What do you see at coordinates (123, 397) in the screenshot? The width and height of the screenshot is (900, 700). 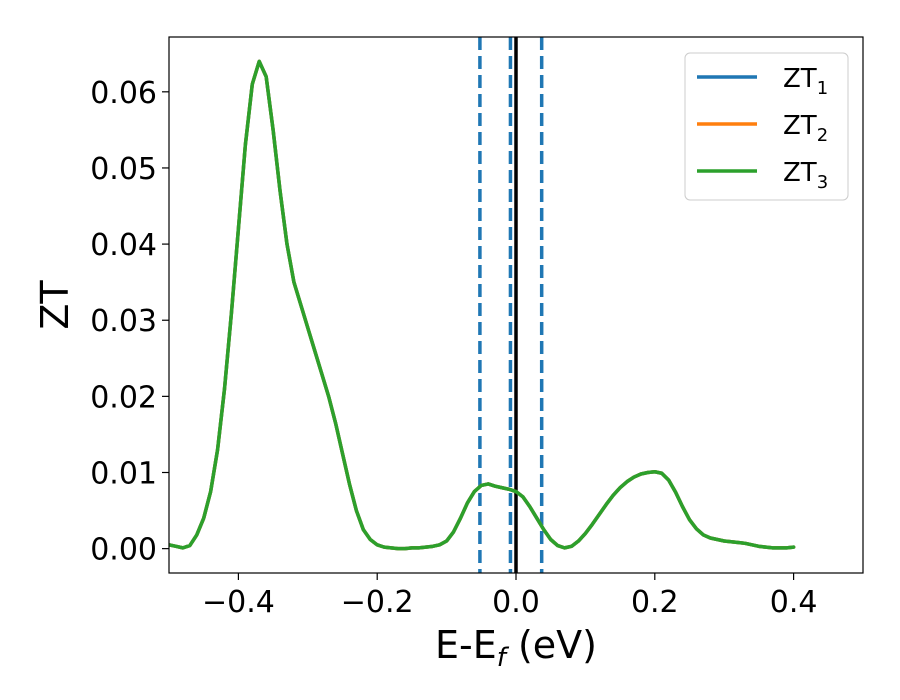 I see `y-tick-label: 0.02` at bounding box center [123, 397].